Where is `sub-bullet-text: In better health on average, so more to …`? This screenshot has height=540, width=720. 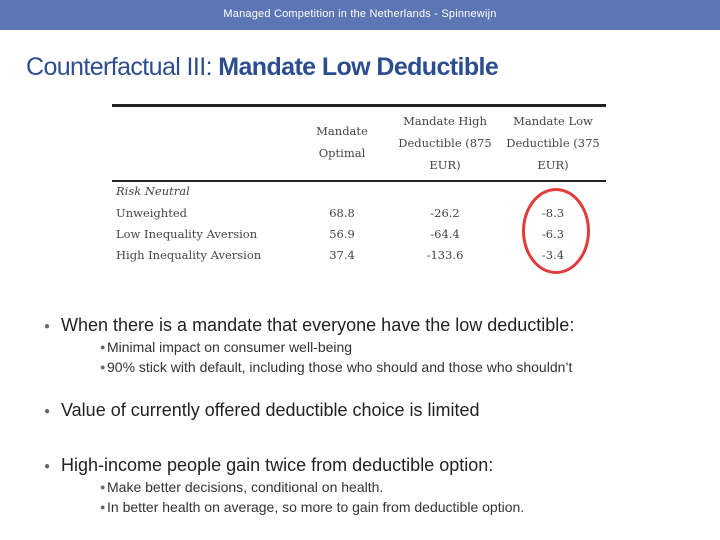 sub-bullet-text: In better health on average, so more to … is located at coordinates (316, 507).